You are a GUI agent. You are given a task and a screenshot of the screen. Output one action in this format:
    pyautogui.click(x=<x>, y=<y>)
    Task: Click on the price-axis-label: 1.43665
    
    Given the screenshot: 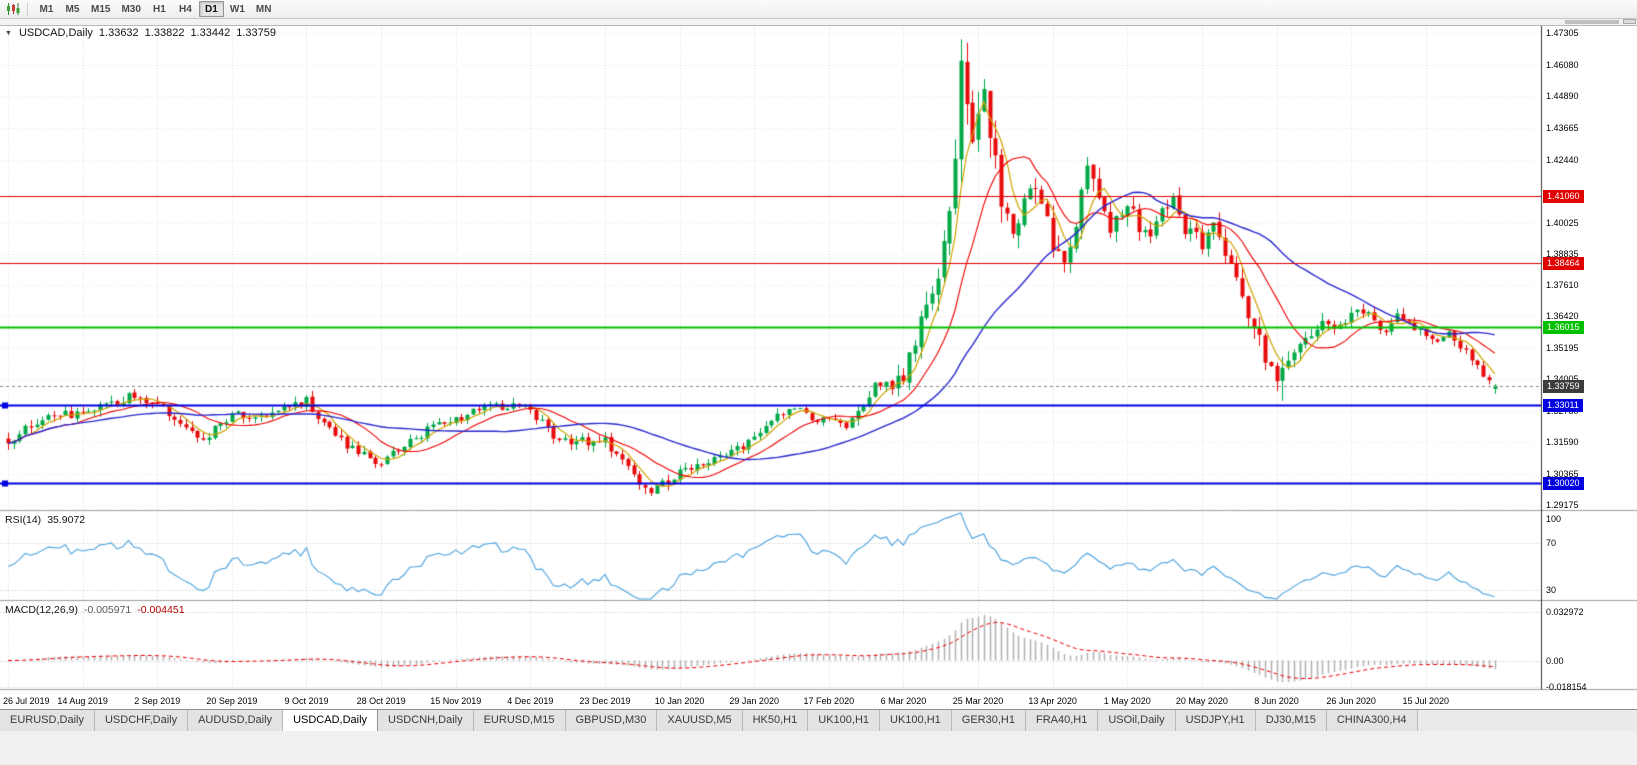 What is the action you would take?
    pyautogui.click(x=1562, y=127)
    